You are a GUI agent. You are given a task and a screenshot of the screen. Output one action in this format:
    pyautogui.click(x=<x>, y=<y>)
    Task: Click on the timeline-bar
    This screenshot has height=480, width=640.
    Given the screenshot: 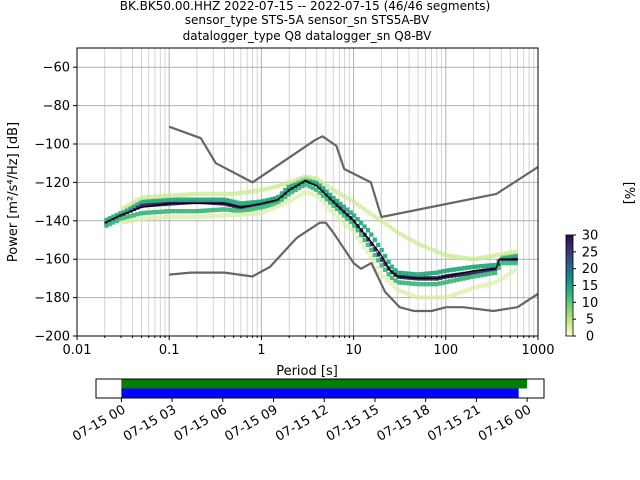 What is the action you would take?
    pyautogui.click(x=320, y=393)
    